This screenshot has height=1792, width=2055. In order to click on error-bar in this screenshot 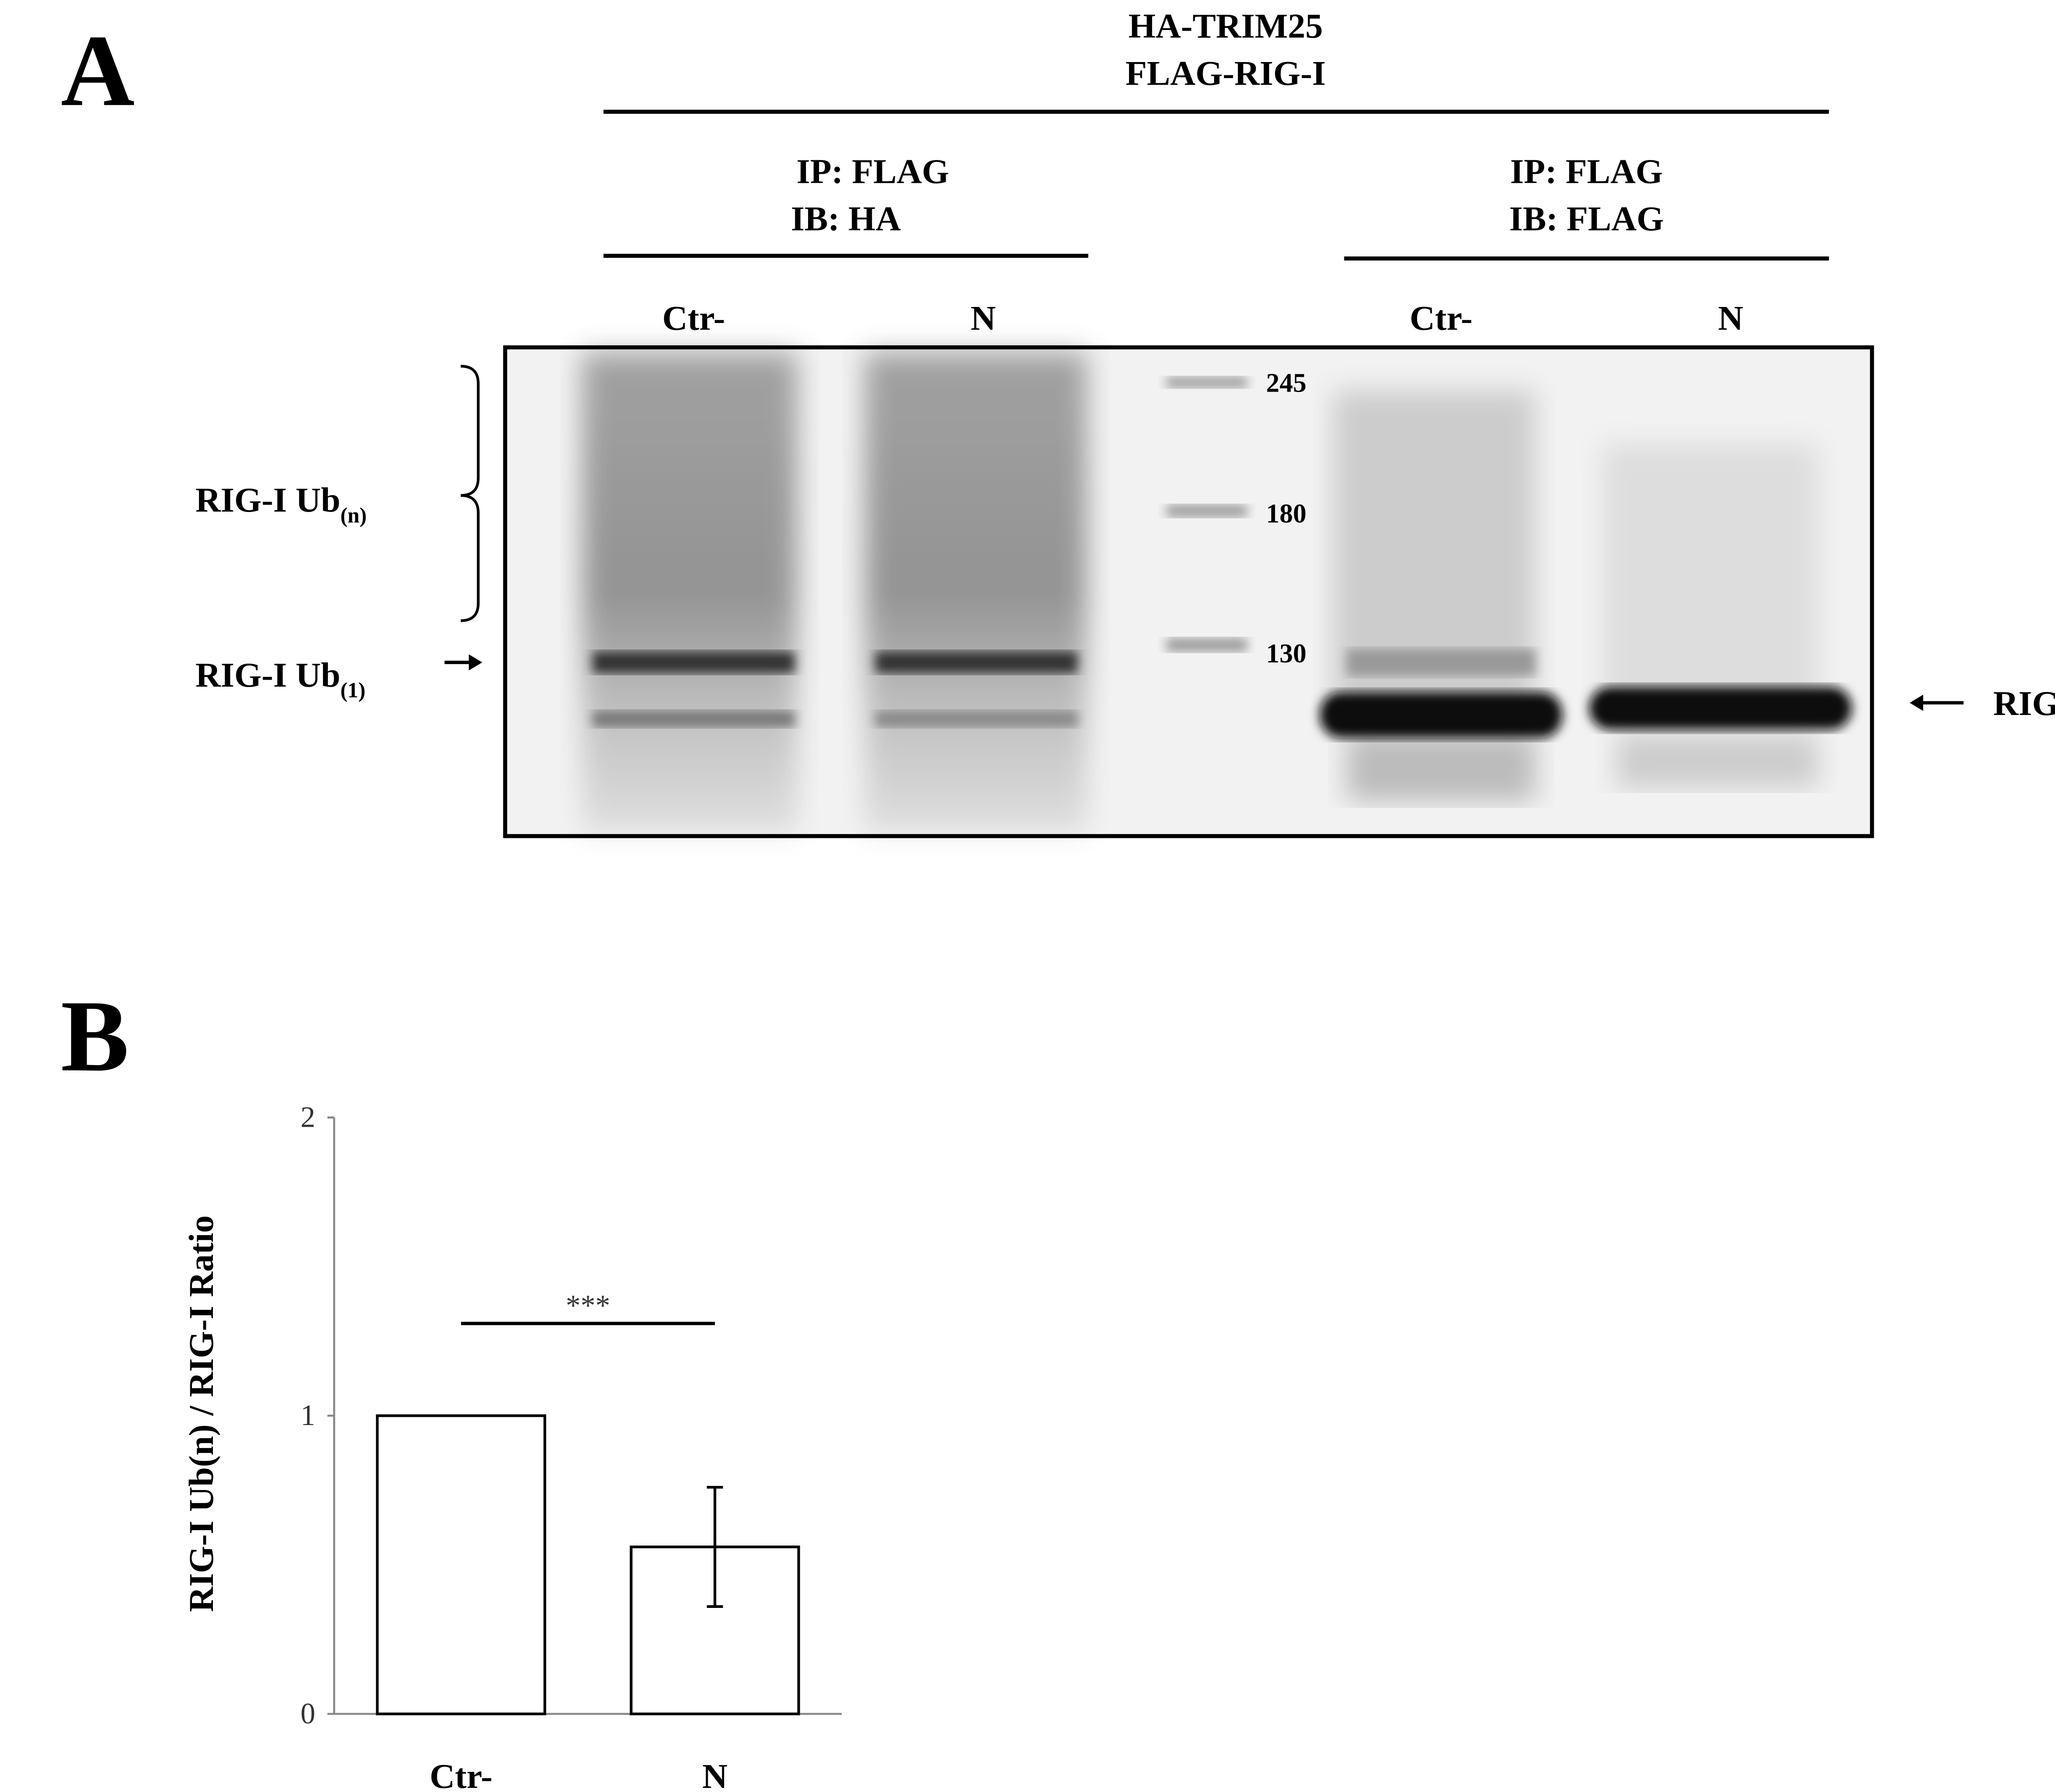, I will do `click(715, 1547)`.